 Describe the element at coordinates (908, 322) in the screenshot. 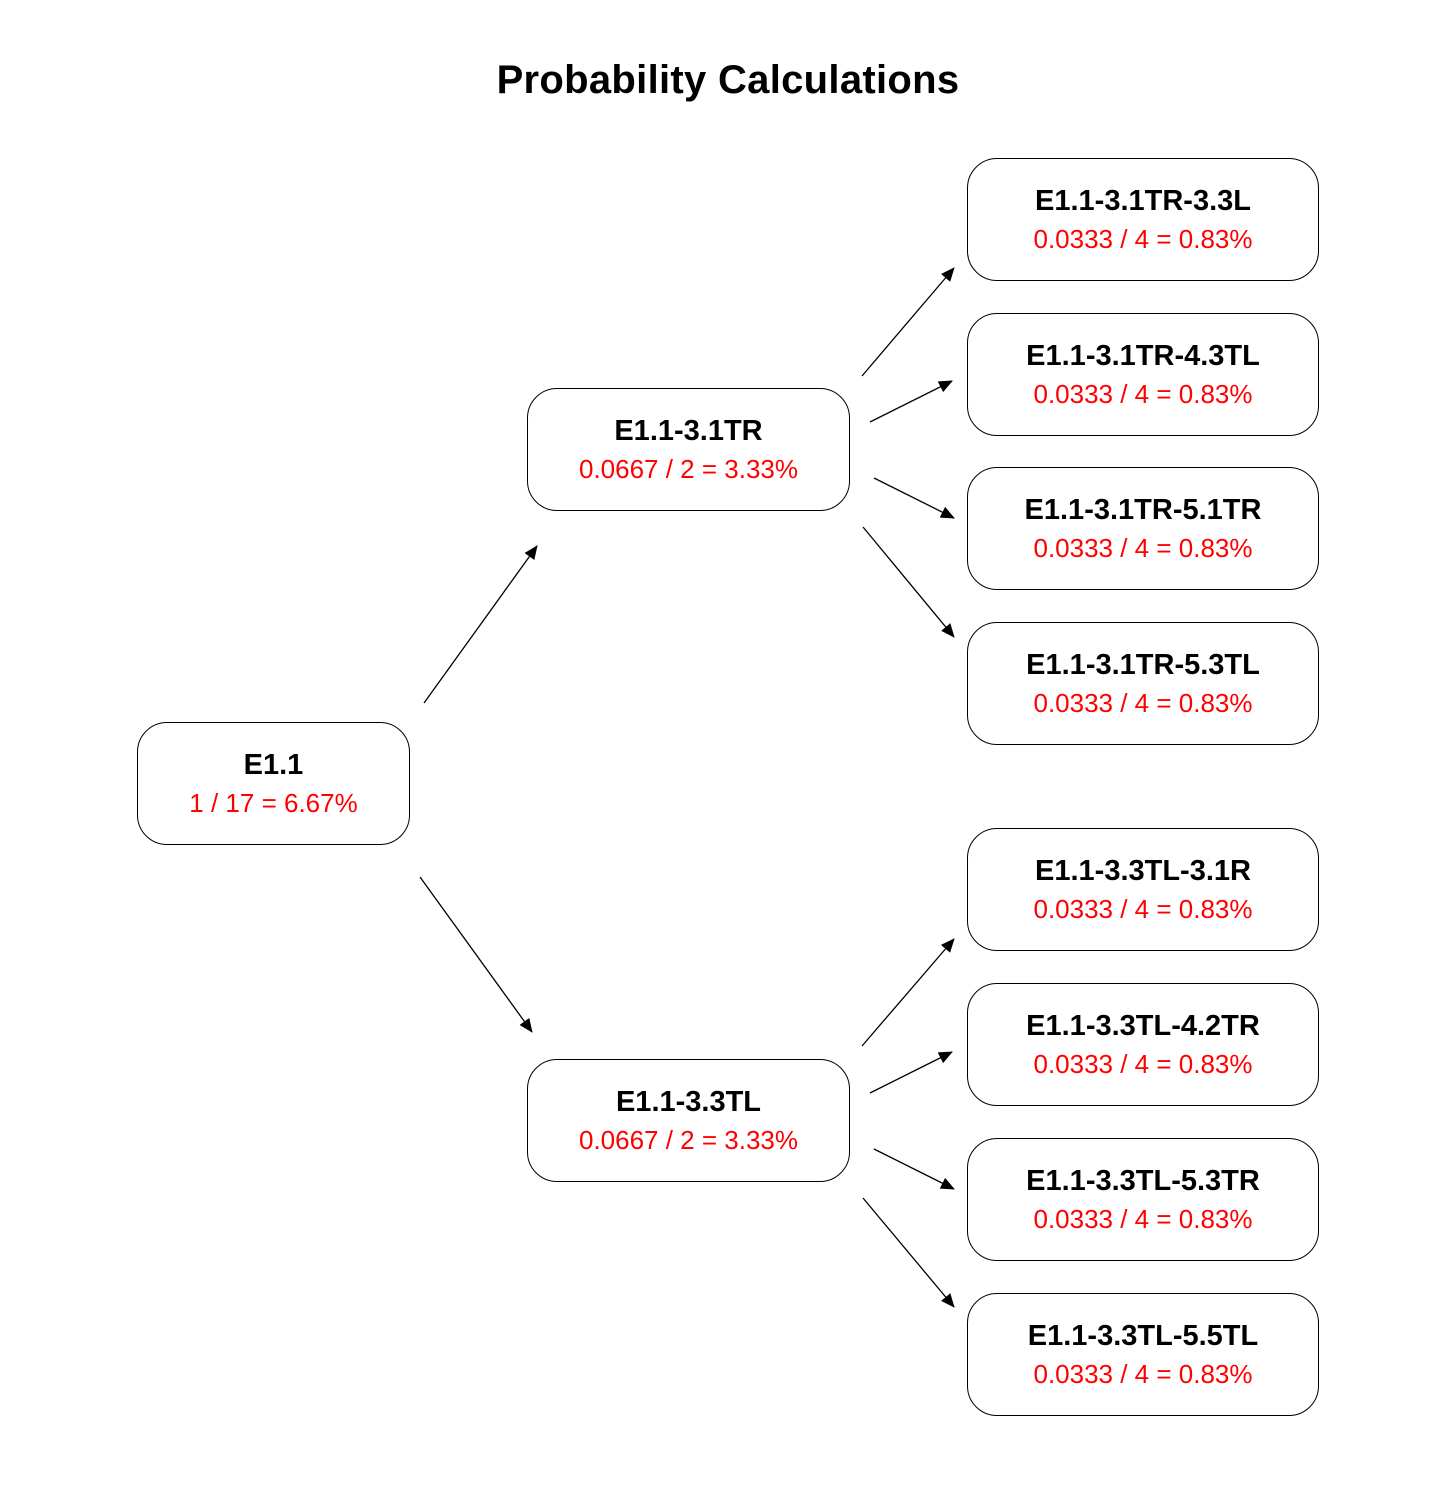

I see `edge-branch-a-to-leaf-a1` at that location.